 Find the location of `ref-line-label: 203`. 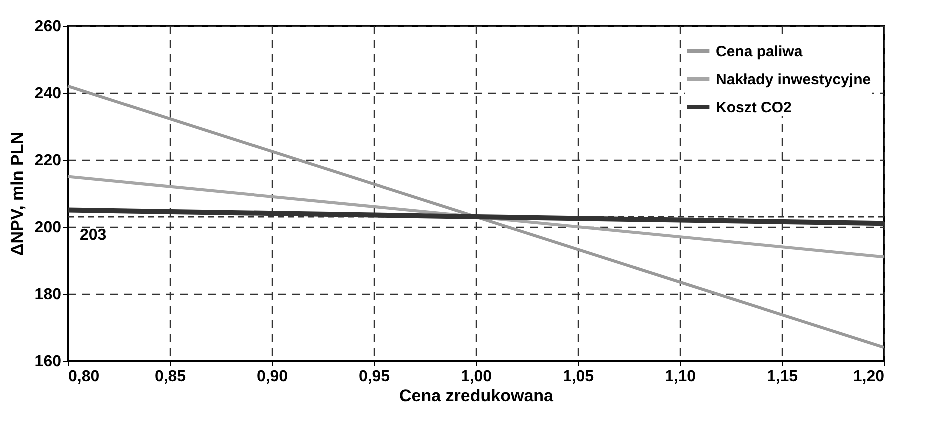

ref-line-label: 203 is located at coordinates (93, 235).